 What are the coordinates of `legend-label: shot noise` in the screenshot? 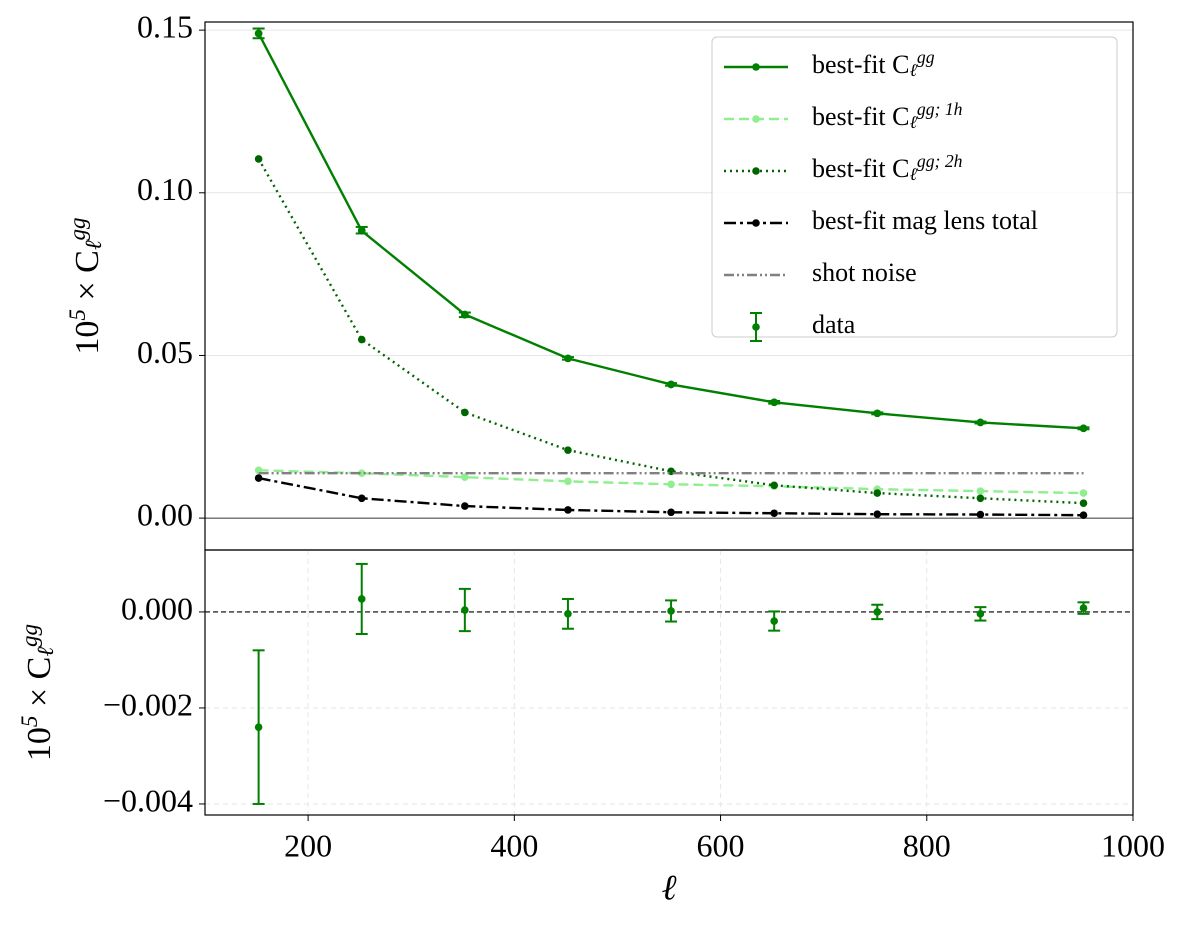 It's located at (864, 272).